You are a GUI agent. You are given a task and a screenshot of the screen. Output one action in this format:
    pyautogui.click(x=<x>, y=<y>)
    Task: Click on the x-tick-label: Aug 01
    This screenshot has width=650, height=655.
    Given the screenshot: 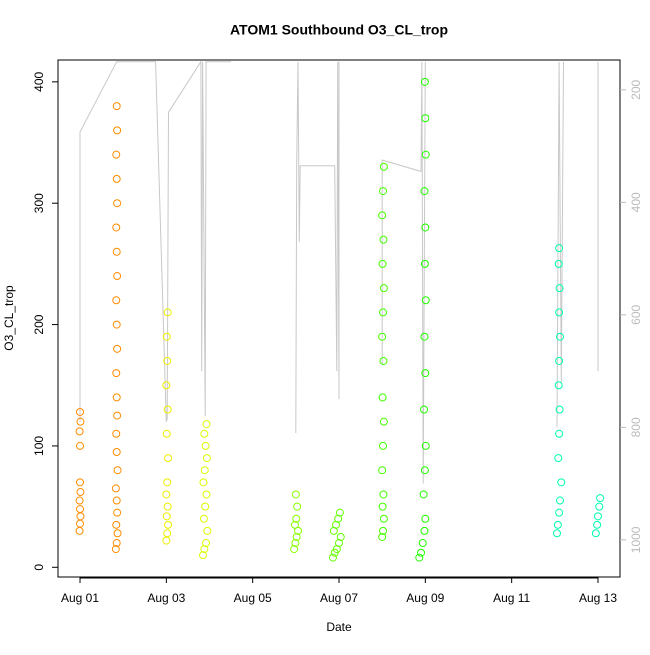 What is the action you would take?
    pyautogui.click(x=80, y=598)
    